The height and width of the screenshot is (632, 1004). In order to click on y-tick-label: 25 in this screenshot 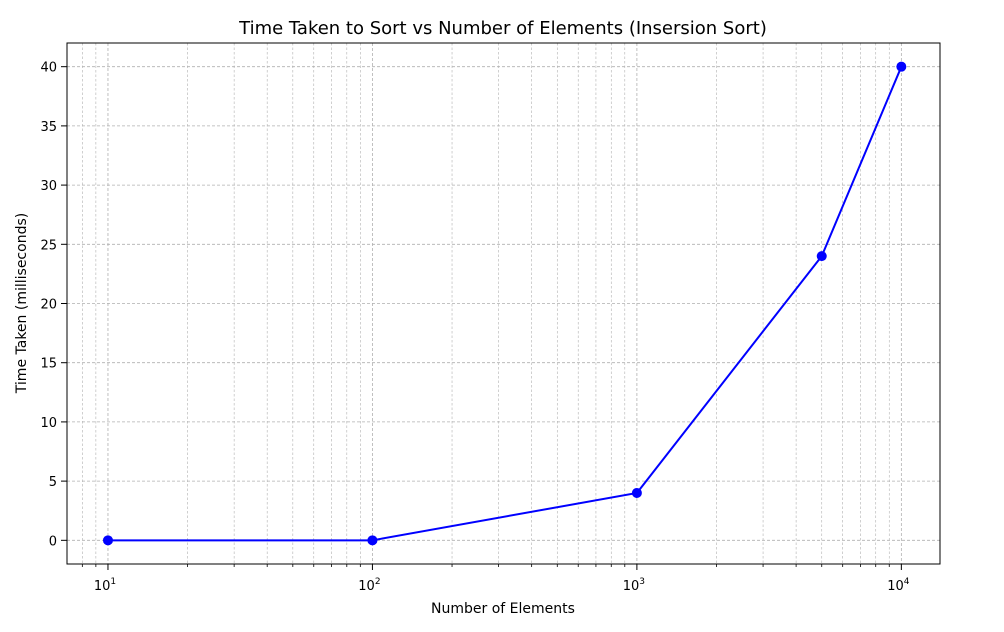, I will do `click(48, 245)`.